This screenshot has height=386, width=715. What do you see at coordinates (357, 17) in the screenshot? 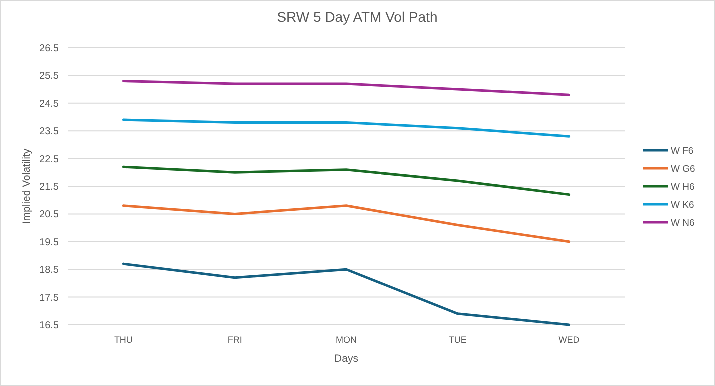
I see `chart-title: SRW 5 Day ATM Vol Path` at bounding box center [357, 17].